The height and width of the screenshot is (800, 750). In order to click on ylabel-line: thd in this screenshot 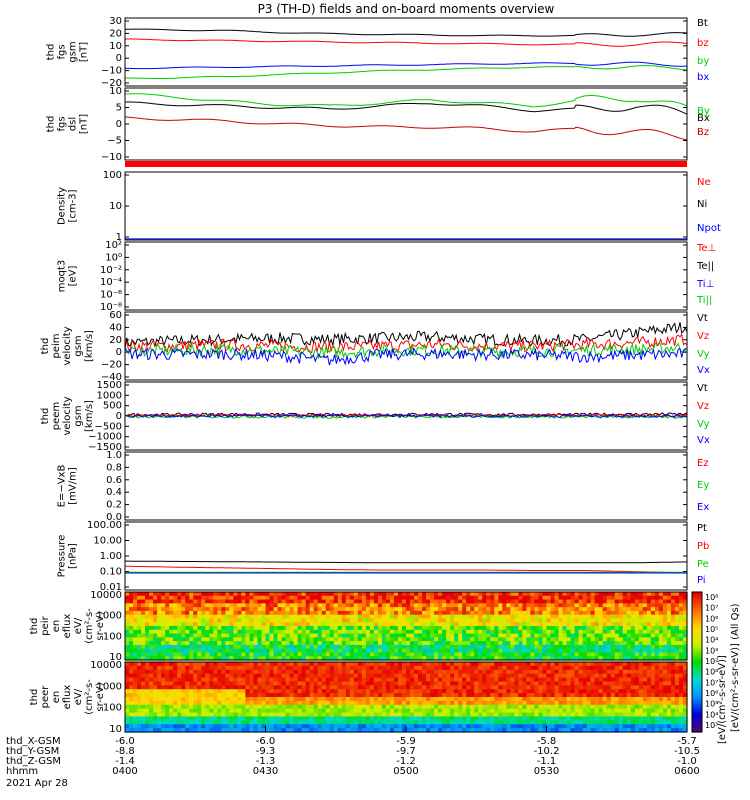, I will do `click(51, 52)`.